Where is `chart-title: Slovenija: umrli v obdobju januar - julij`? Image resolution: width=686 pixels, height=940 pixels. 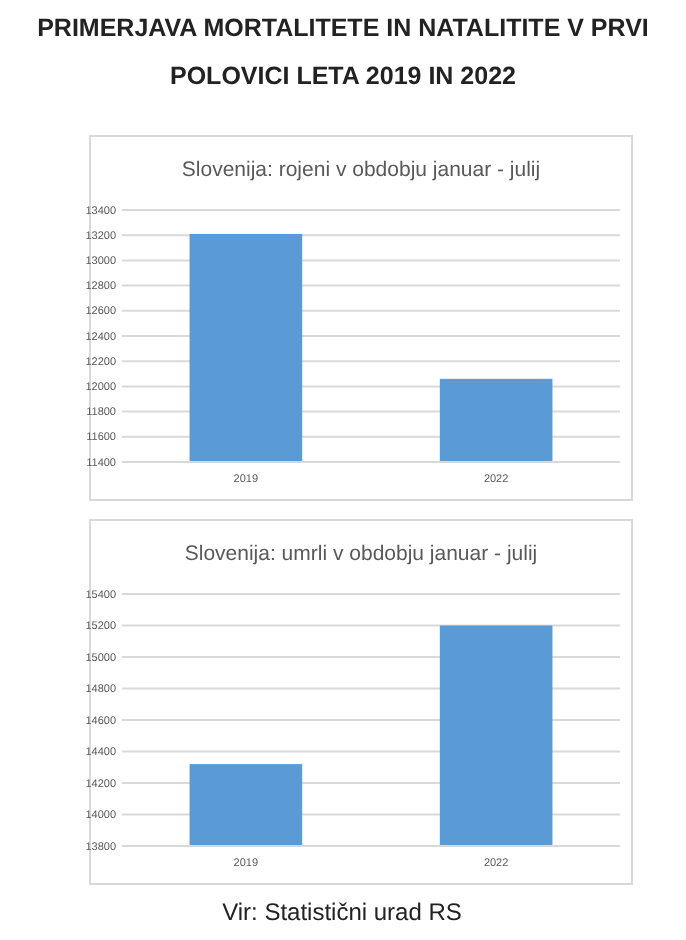 chart-title: Slovenija: umrli v obdobju januar - julij is located at coordinates (361, 554).